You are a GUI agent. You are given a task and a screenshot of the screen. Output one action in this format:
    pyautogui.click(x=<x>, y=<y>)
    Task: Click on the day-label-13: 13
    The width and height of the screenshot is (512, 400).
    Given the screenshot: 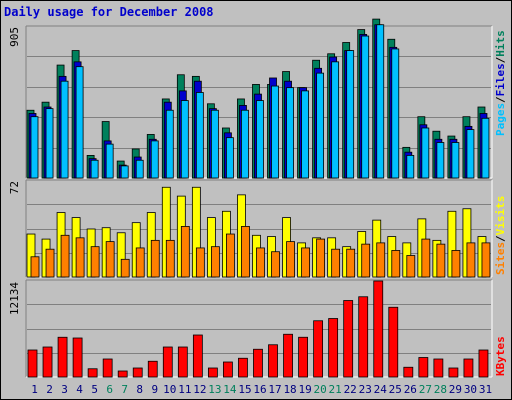 What is the action you would take?
    pyautogui.click(x=214, y=389)
    